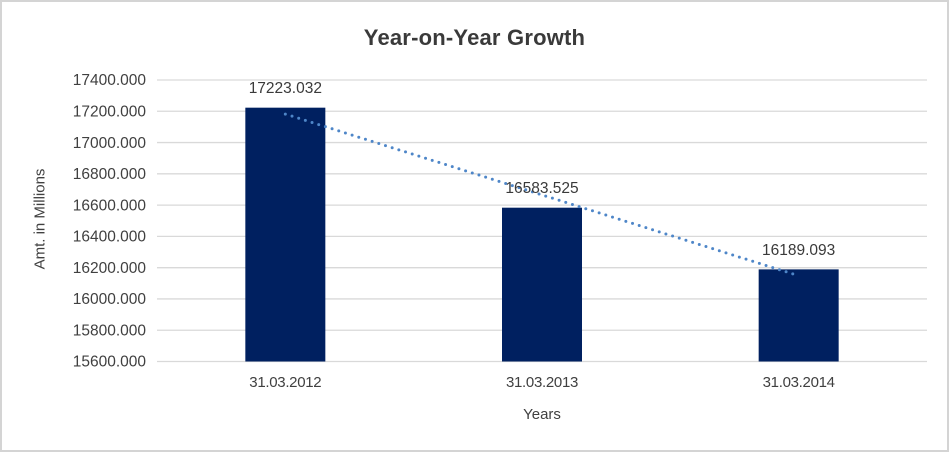  I want to click on y-tick-label: 17400.000, so click(110, 80).